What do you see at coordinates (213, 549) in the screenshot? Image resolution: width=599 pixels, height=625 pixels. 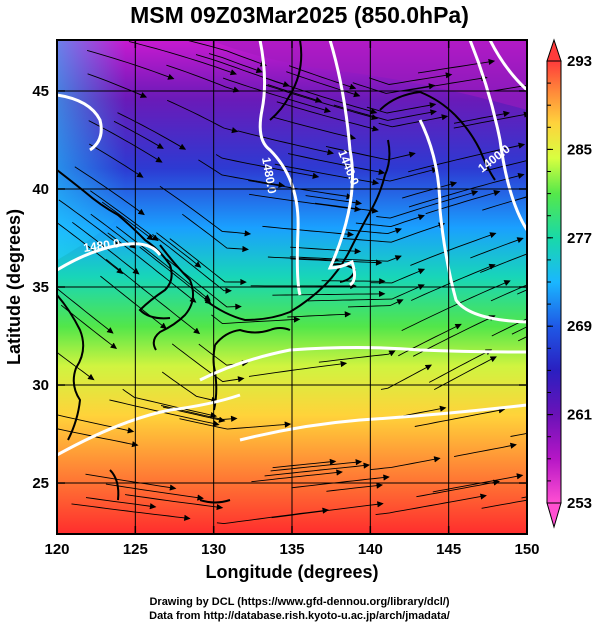 I see `x-tick-label: 130` at bounding box center [213, 549].